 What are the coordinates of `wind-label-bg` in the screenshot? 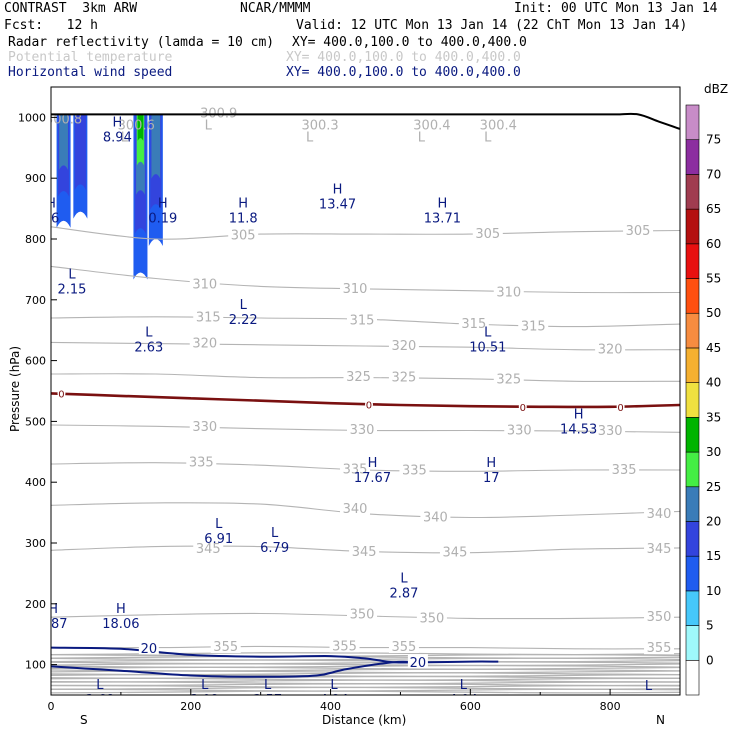 It's located at (148, 647).